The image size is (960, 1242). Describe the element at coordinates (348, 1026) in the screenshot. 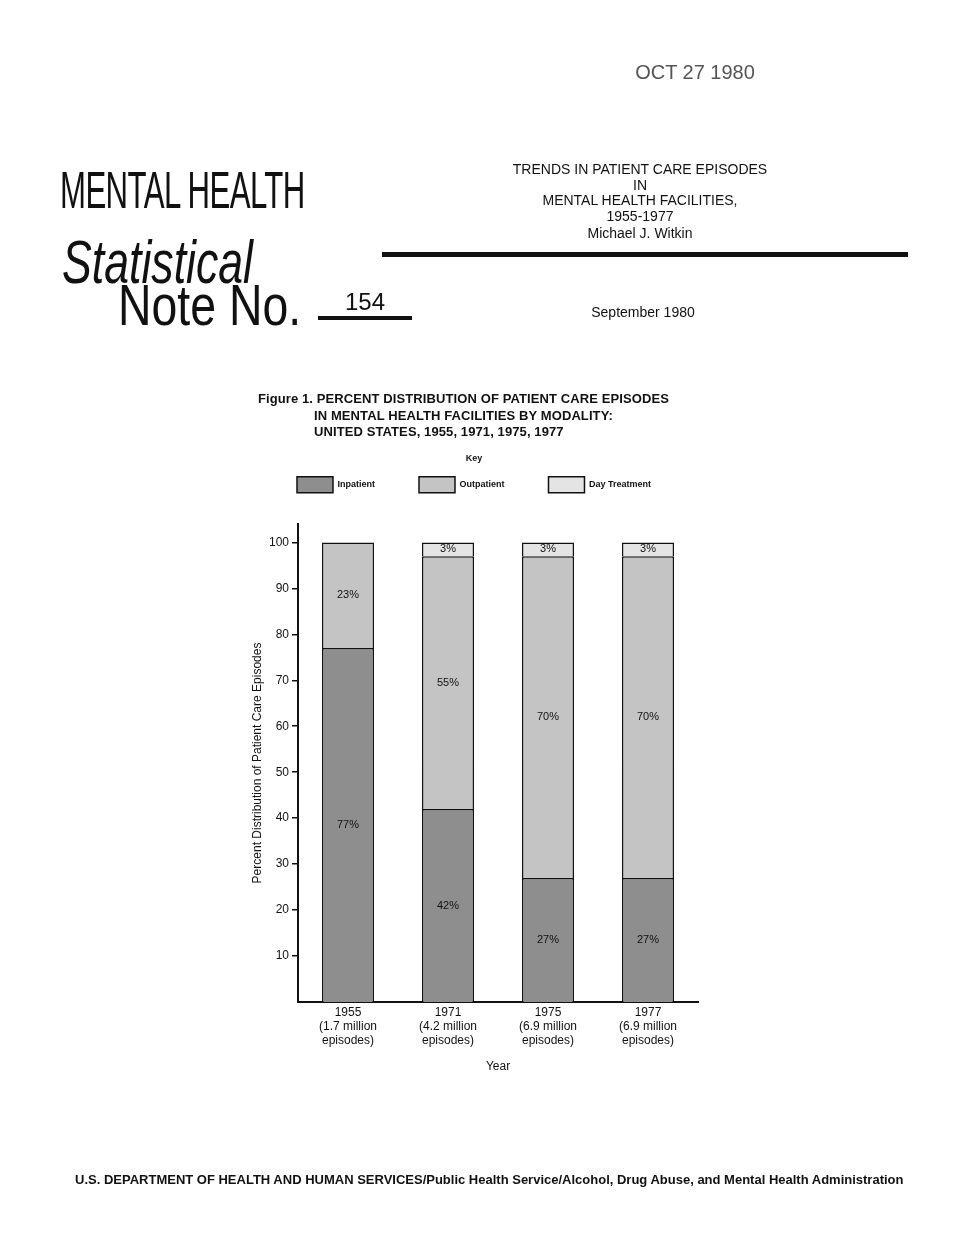

I see `x-tick-label: 1955 (1.7 million episodes)` at that location.